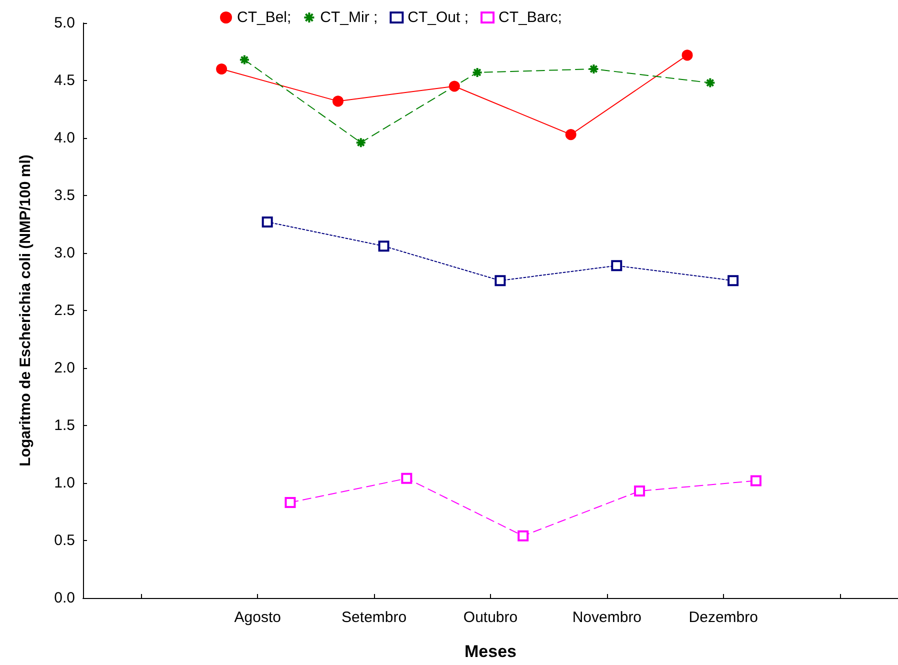  What do you see at coordinates (723, 617) in the screenshot?
I see `x-tick-label: Dezembro` at bounding box center [723, 617].